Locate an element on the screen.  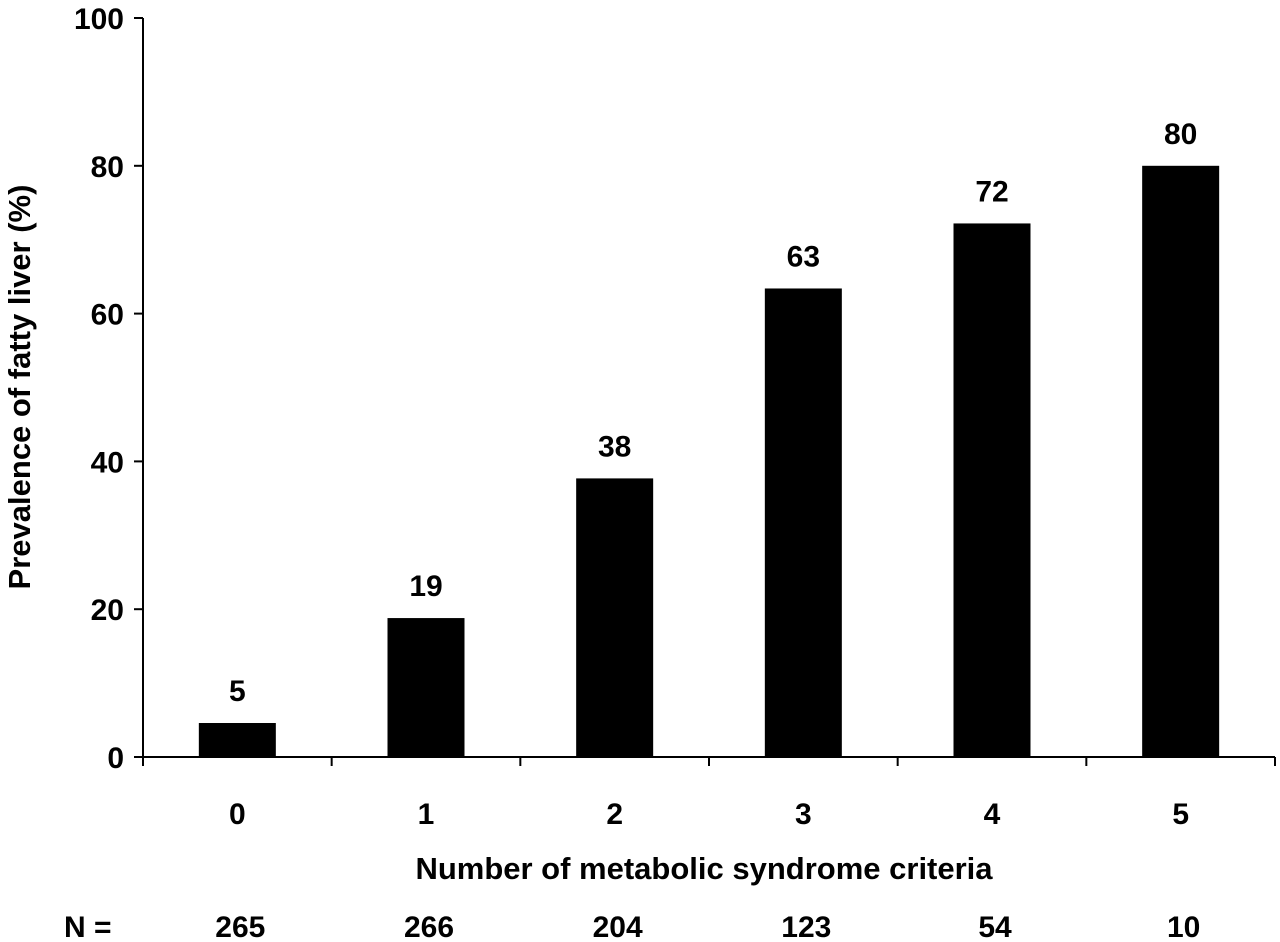
data-label-2: 38 is located at coordinates (614, 446).